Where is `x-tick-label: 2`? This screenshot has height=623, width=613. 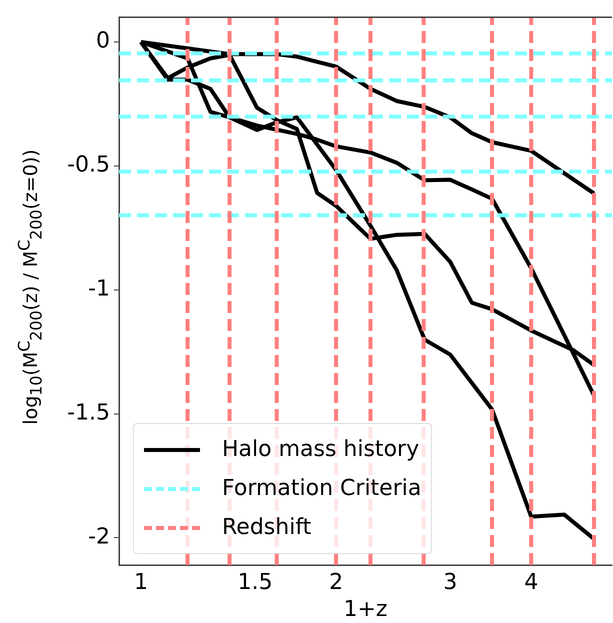 x-tick-label: 2 is located at coordinates (336, 582).